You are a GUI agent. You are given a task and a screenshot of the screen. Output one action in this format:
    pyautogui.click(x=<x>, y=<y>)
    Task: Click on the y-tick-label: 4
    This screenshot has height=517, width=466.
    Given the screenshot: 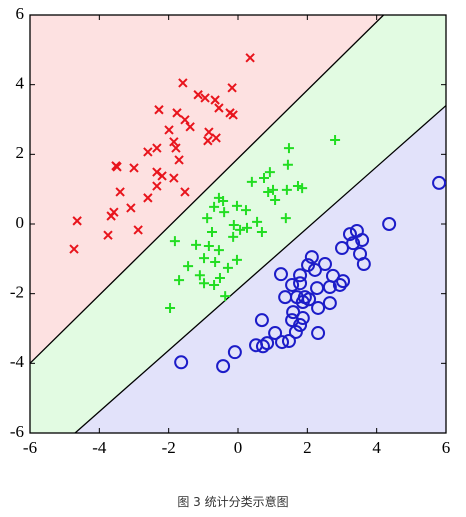 What is the action you would take?
    pyautogui.click(x=20, y=83)
    